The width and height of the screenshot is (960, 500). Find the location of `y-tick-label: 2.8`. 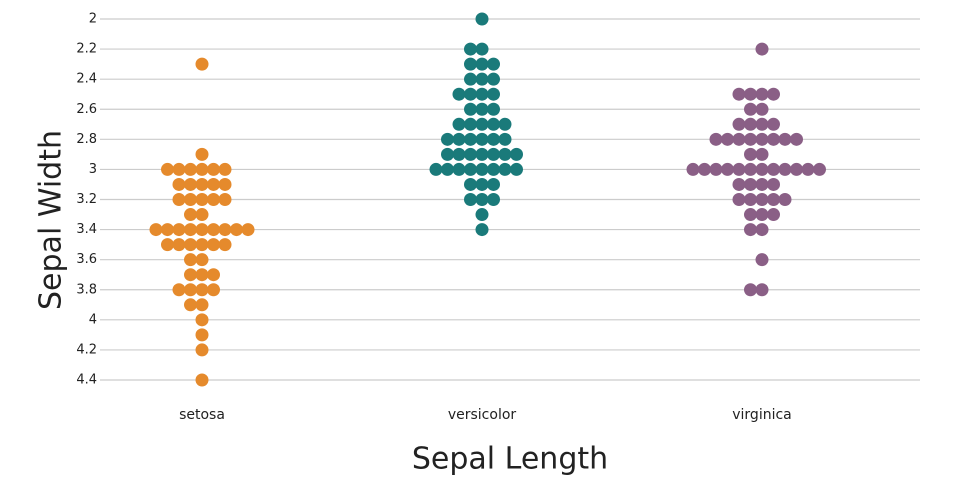

y-tick-label: 2.8 is located at coordinates (86, 139).